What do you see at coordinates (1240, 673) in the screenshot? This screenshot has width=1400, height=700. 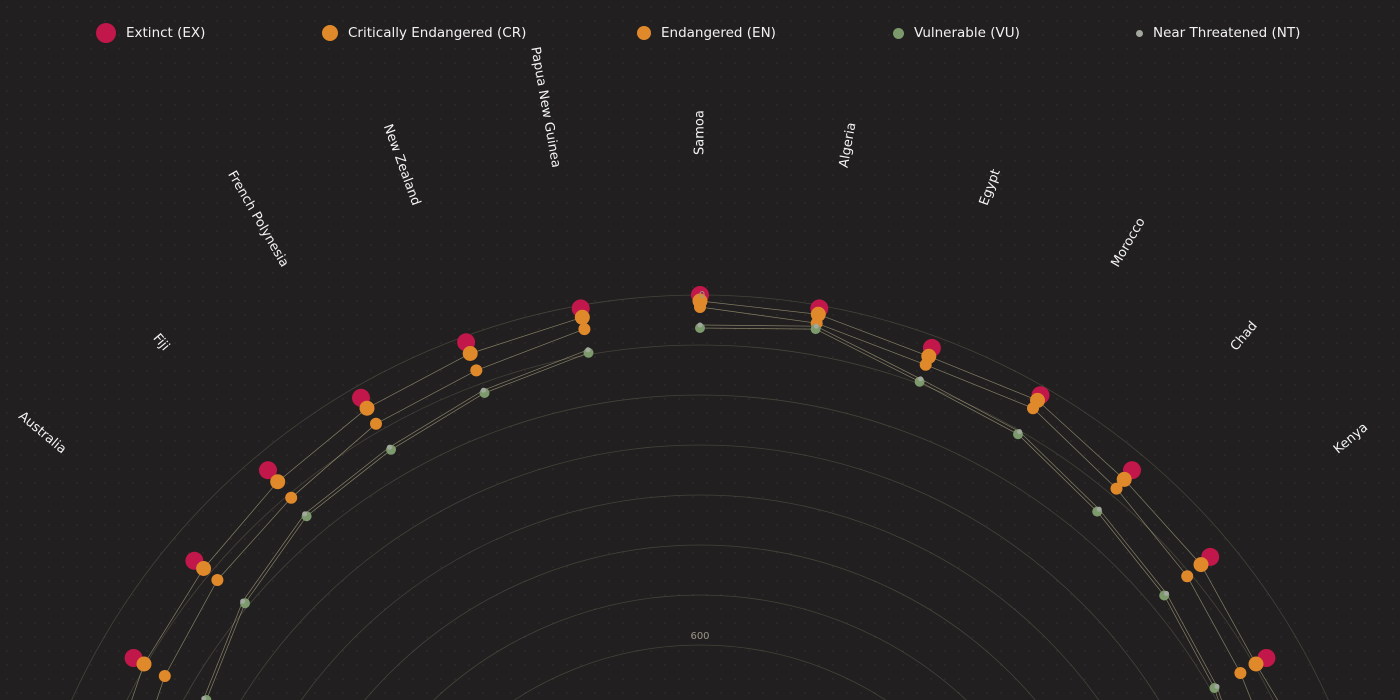 I see `point-en-madagascar` at bounding box center [1240, 673].